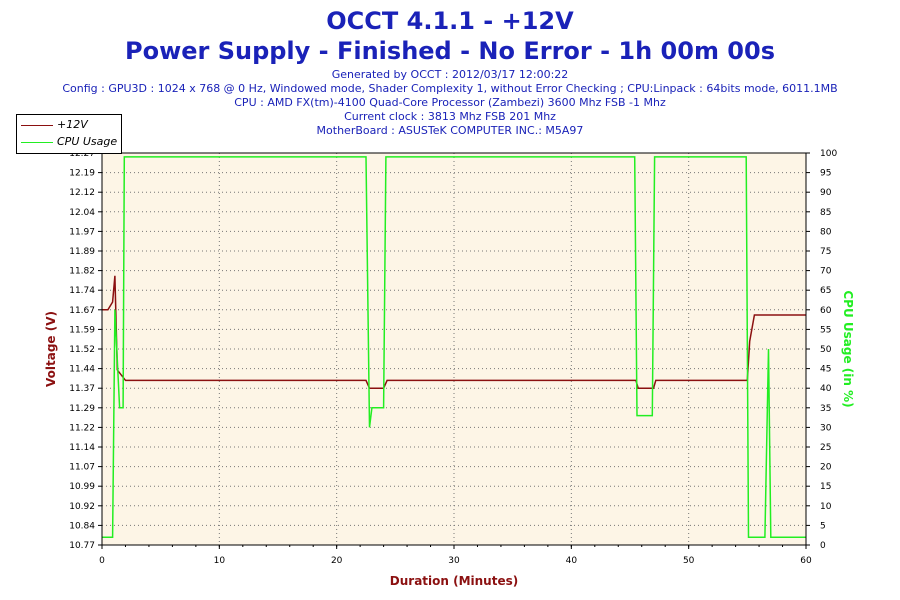 This screenshot has height=600, width=900. Describe the element at coordinates (825, 252) in the screenshot. I see `y2-tick-label: 75` at that location.